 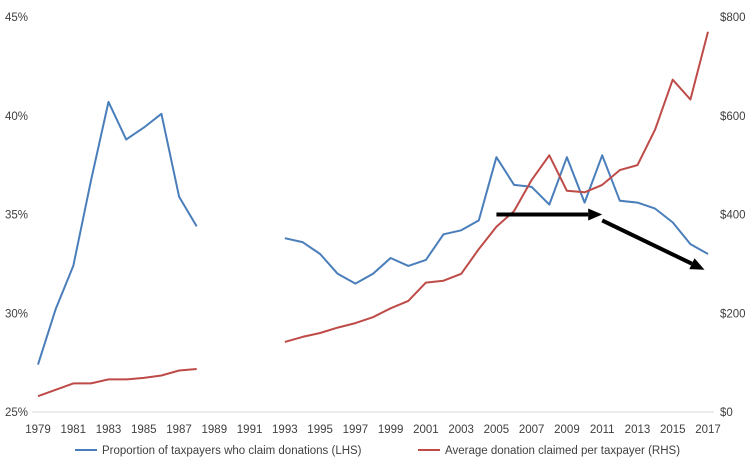 I want to click on x-tick-label: 2009, so click(x=567, y=430).